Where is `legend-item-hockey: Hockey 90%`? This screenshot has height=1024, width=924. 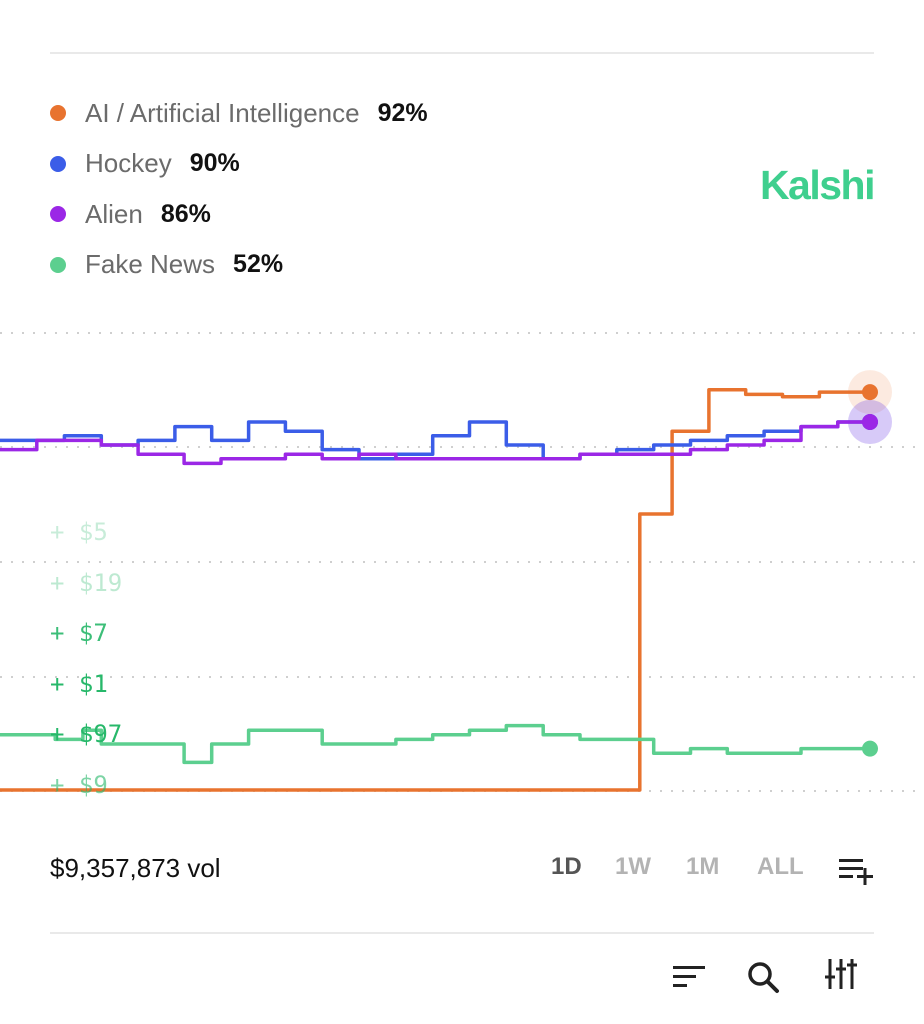 legend-item-hockey: Hockey 90% is located at coordinates (239, 164).